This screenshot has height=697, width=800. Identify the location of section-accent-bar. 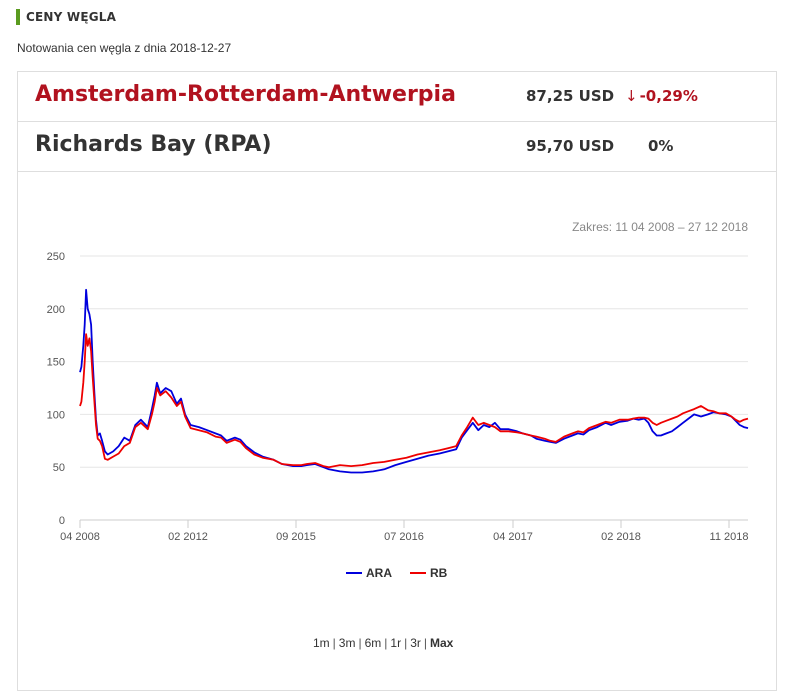
(18, 17).